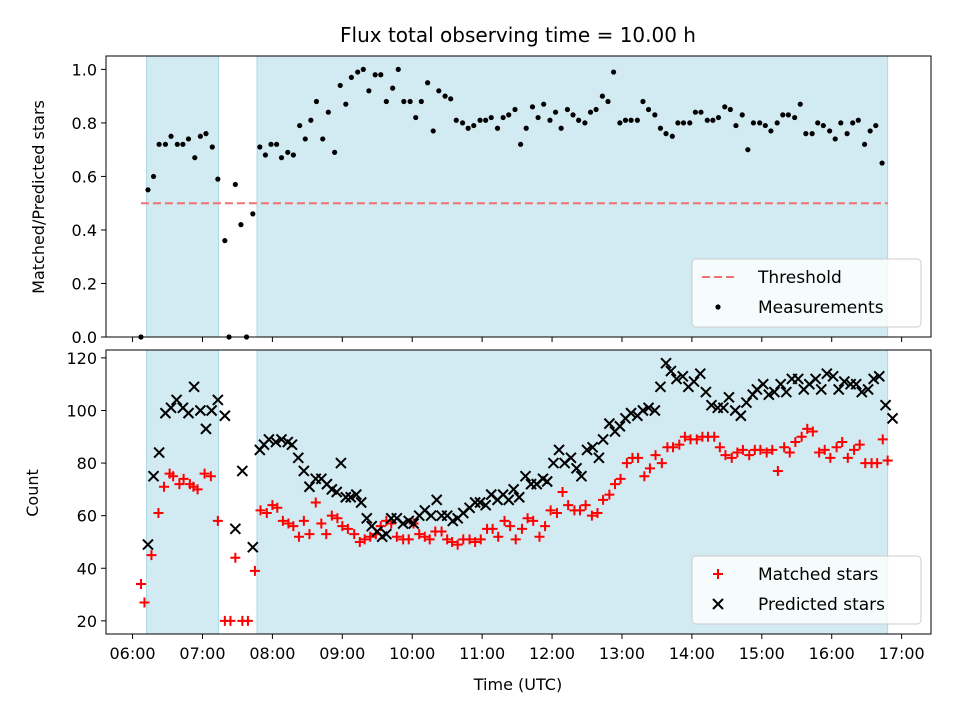  What do you see at coordinates (718, 574) in the screenshot?
I see `matched-legend-handle` at bounding box center [718, 574].